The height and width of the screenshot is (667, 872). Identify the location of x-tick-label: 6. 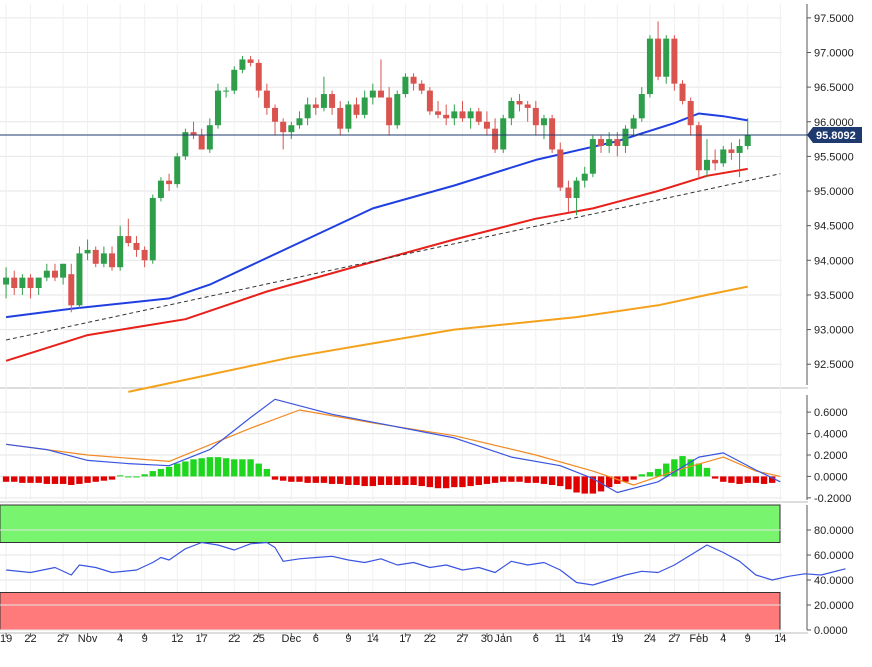
(536, 639).